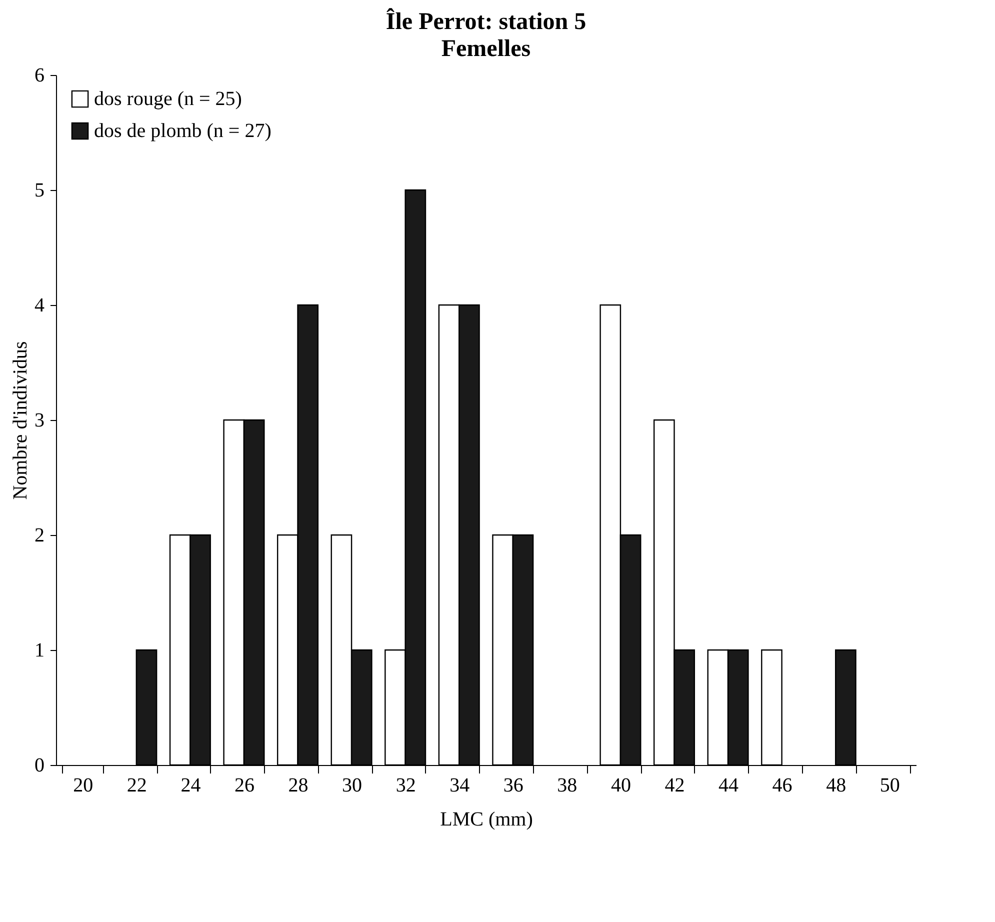 Image resolution: width=995 pixels, height=922 pixels. I want to click on x-tick-label: 36, so click(513, 785).